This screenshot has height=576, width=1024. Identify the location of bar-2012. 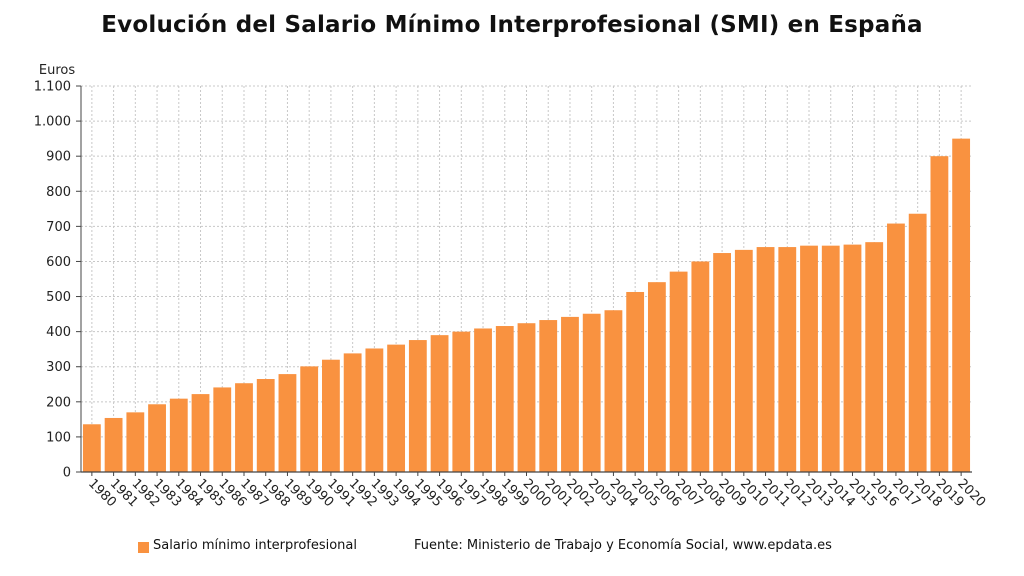
(787, 359).